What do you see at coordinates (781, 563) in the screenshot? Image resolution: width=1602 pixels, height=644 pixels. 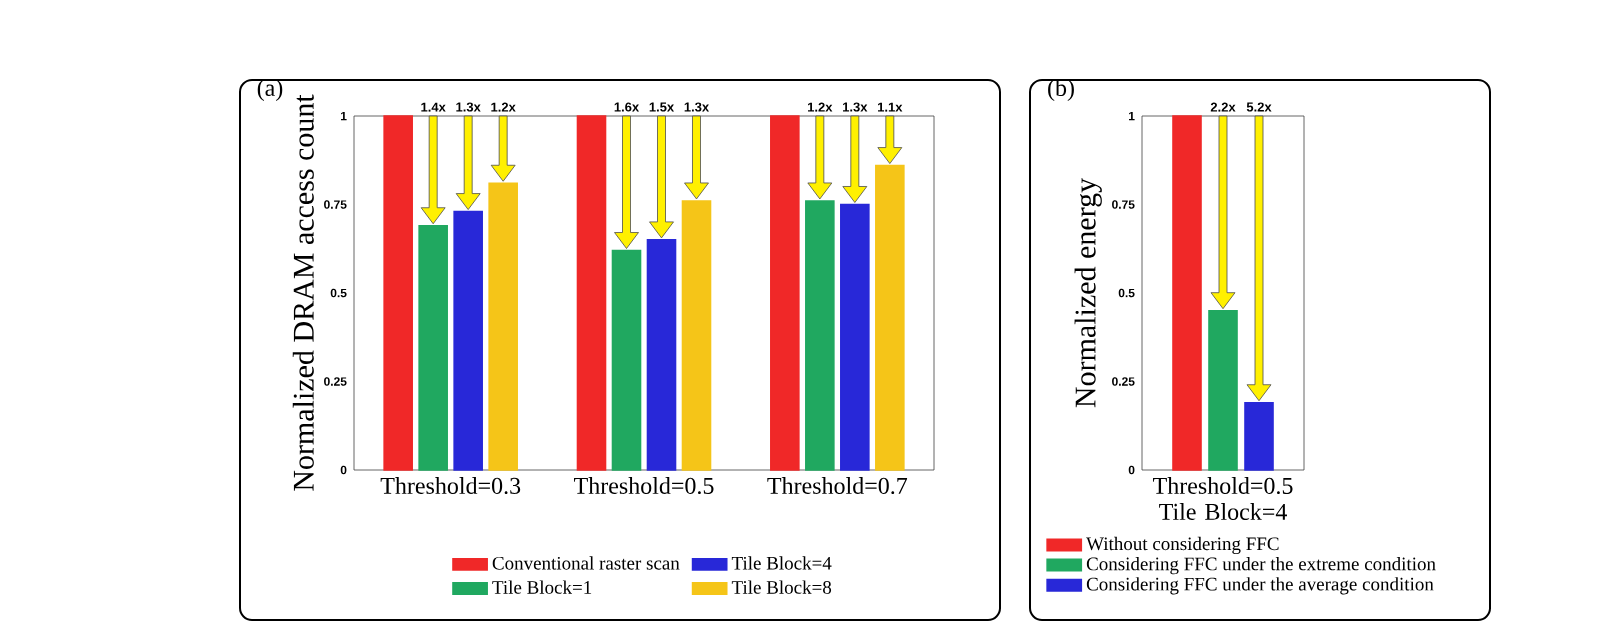 I see `legend-label: Tile Block=4` at bounding box center [781, 563].